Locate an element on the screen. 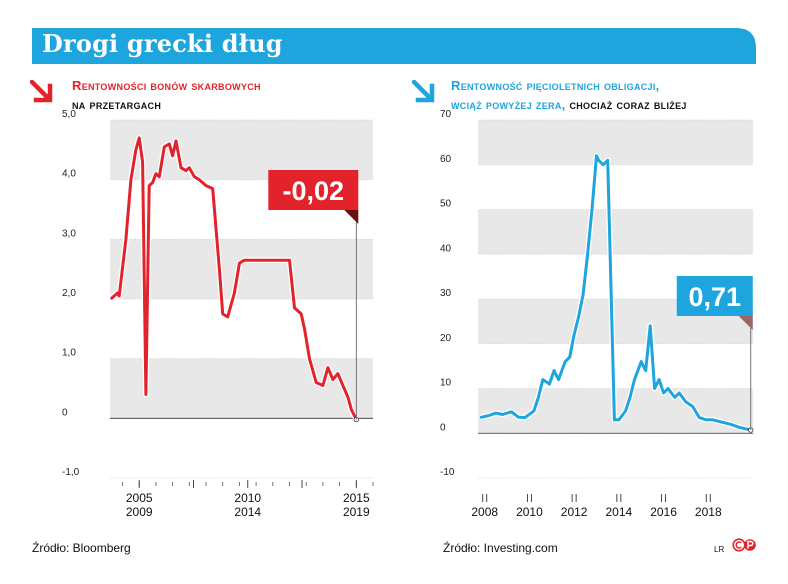 The height and width of the screenshot is (584, 788). annotation-label: -0,02 is located at coordinates (314, 191).